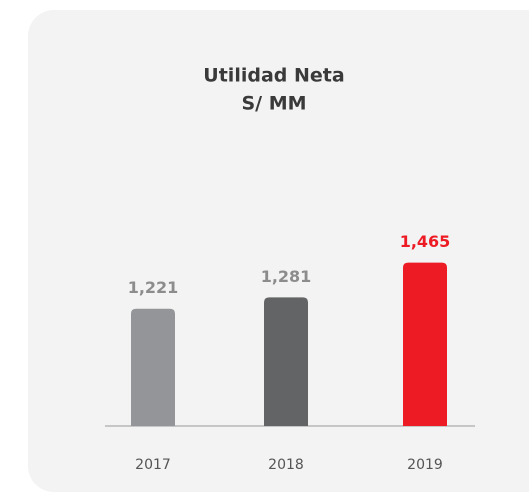  Describe the element at coordinates (286, 465) in the screenshot. I see `x-tick-label: 2018` at that location.